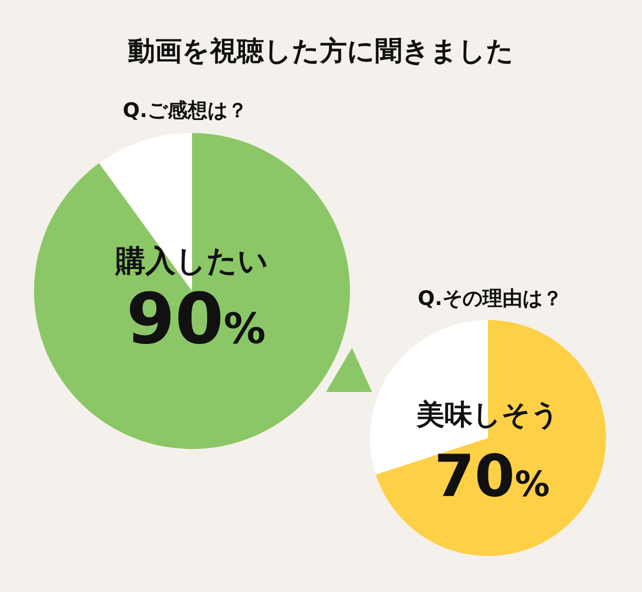 This screenshot has width=642, height=592. What do you see at coordinates (490, 298) in the screenshot?
I see `title: Q.その理由は？` at bounding box center [490, 298].